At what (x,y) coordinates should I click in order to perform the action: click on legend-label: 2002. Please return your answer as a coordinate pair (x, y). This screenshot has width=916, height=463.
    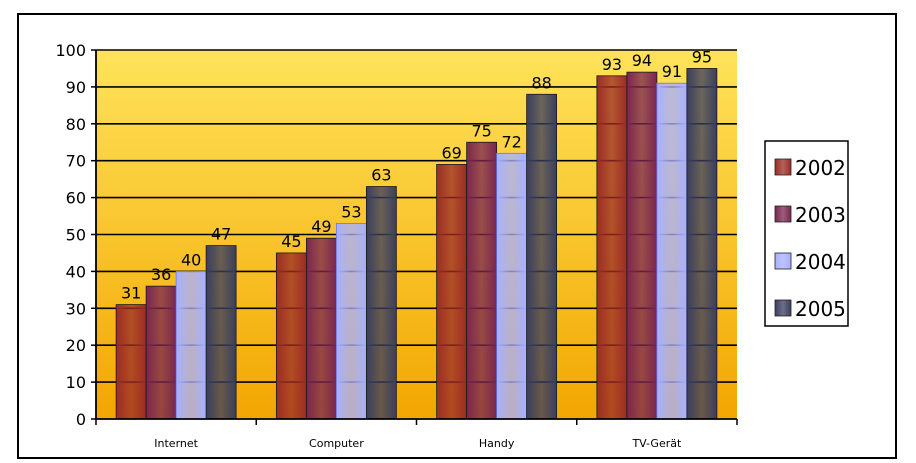
    Looking at the image, I should click on (820, 168).